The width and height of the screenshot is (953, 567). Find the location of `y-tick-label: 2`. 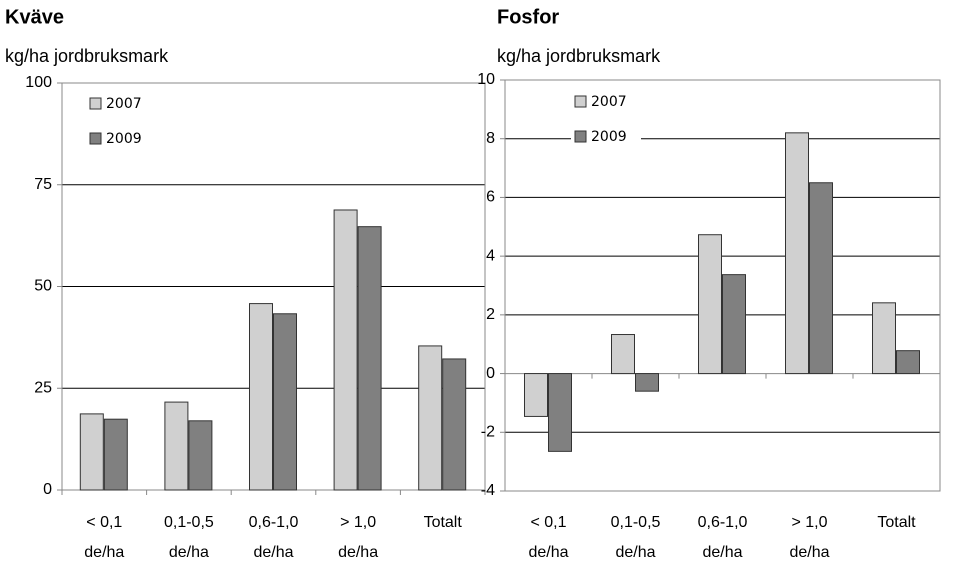

y-tick-label: 2 is located at coordinates (490, 314).